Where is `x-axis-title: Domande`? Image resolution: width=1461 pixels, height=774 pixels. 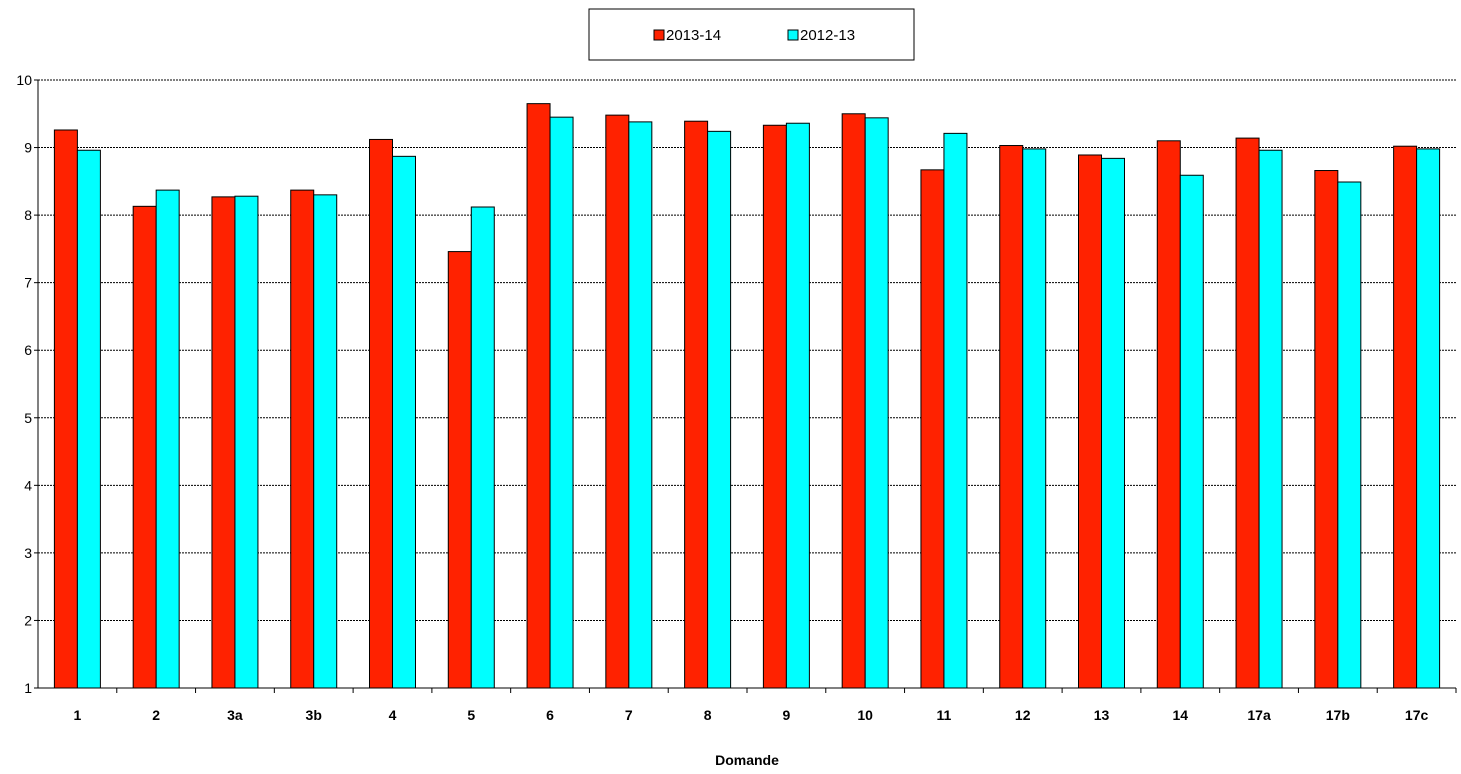 x-axis-title: Domande is located at coordinates (747, 760).